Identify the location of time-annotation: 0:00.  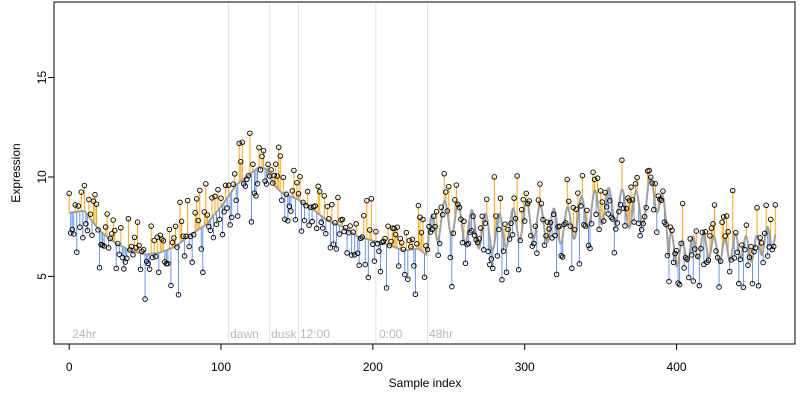
(391, 334).